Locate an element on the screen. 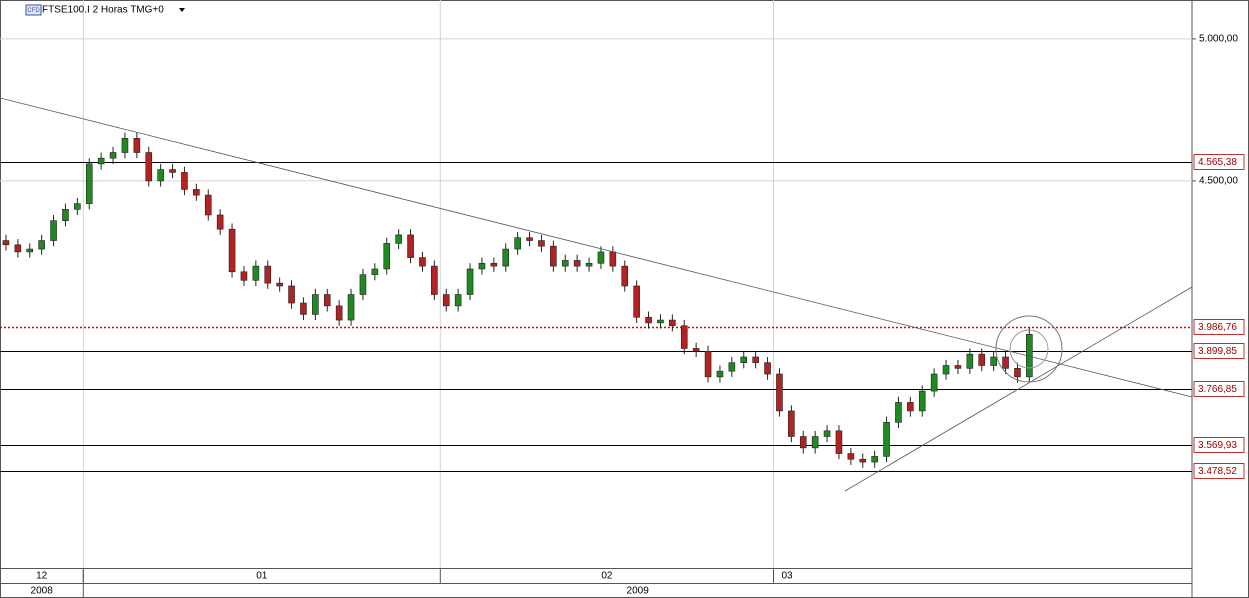  y-tick-label: 5.000,00 is located at coordinates (1218, 39).